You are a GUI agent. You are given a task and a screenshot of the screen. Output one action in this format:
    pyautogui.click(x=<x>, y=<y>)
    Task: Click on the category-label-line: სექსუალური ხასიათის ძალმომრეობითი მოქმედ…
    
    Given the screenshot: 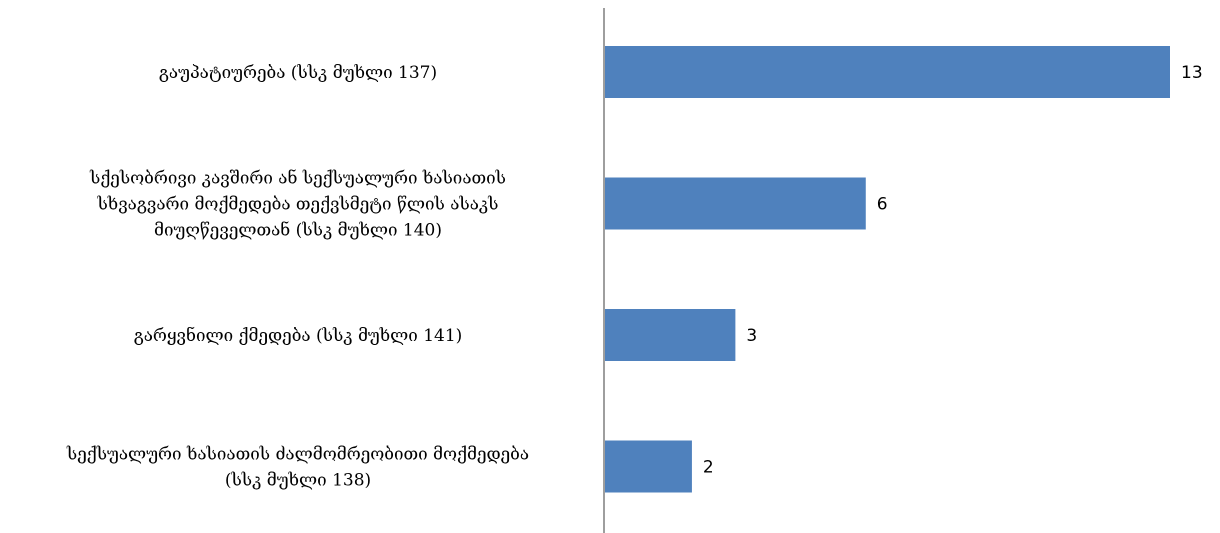 What is the action you would take?
    pyautogui.click(x=297, y=455)
    